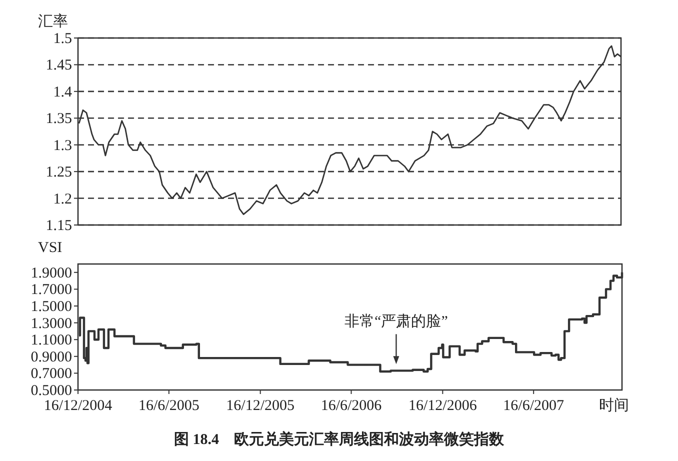 The width and height of the screenshot is (678, 461). I want to click on y-tick-label: 1.5000, so click(51, 307).